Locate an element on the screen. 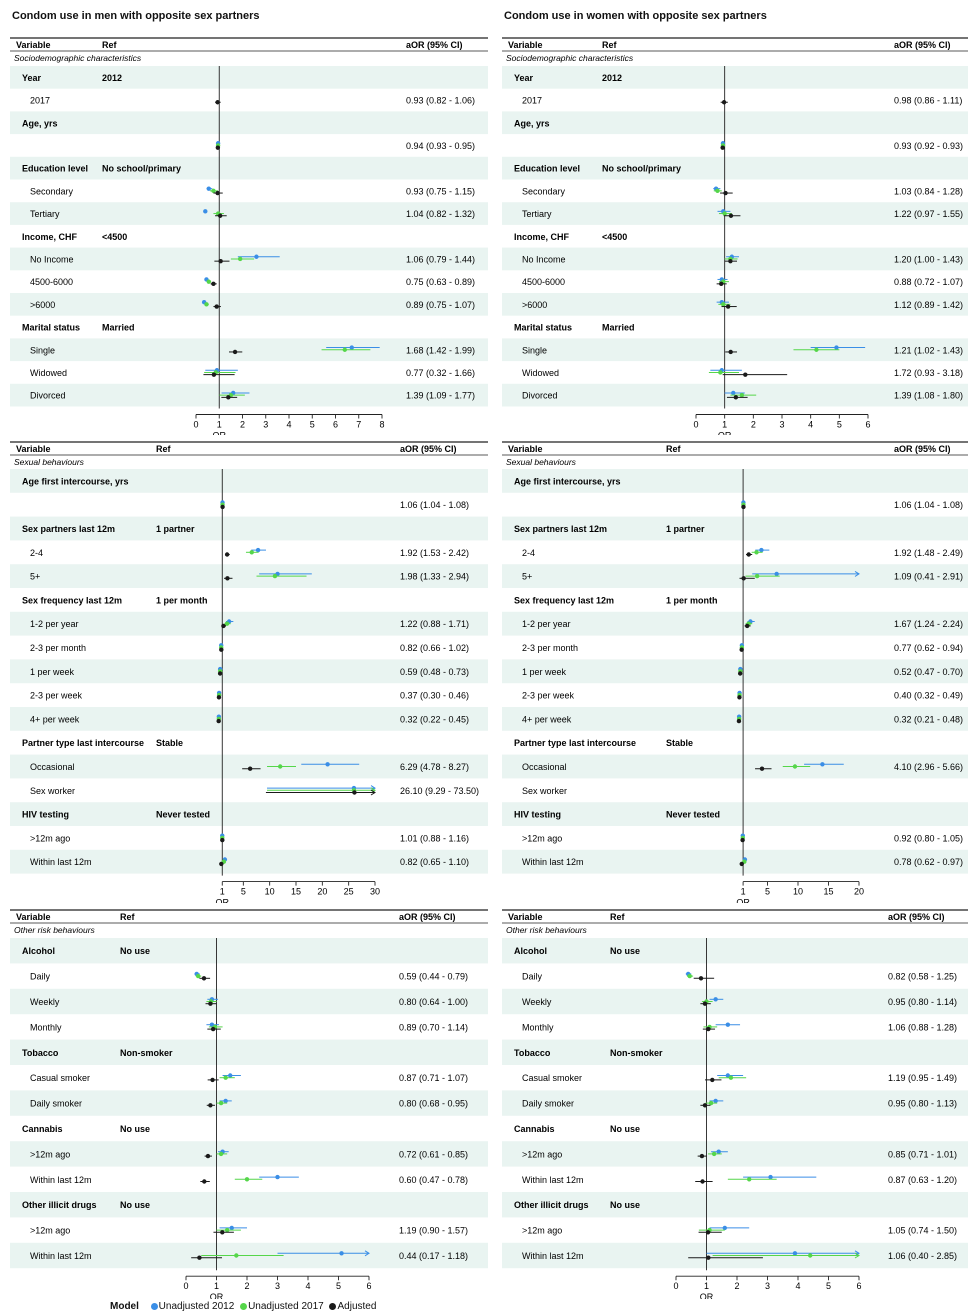 The image size is (968, 1314). adjusted-ci-arrow is located at coordinates (373, 792).